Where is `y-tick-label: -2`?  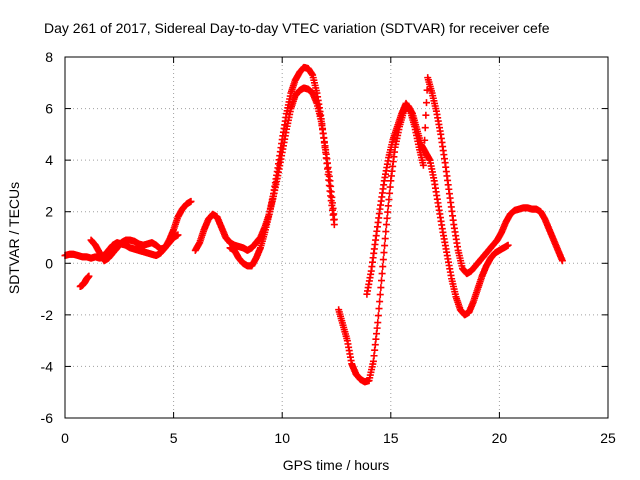
y-tick-label: -2 is located at coordinates (47, 315).